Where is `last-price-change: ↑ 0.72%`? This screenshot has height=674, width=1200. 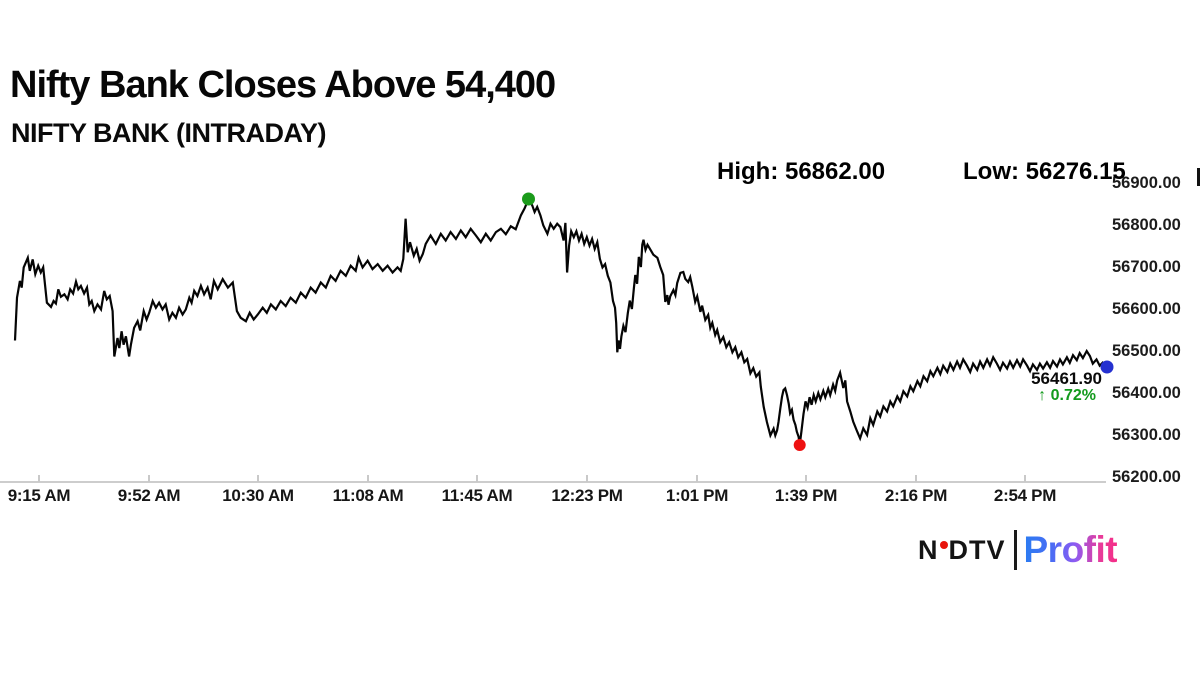 last-price-change: ↑ 0.72% is located at coordinates (1067, 396).